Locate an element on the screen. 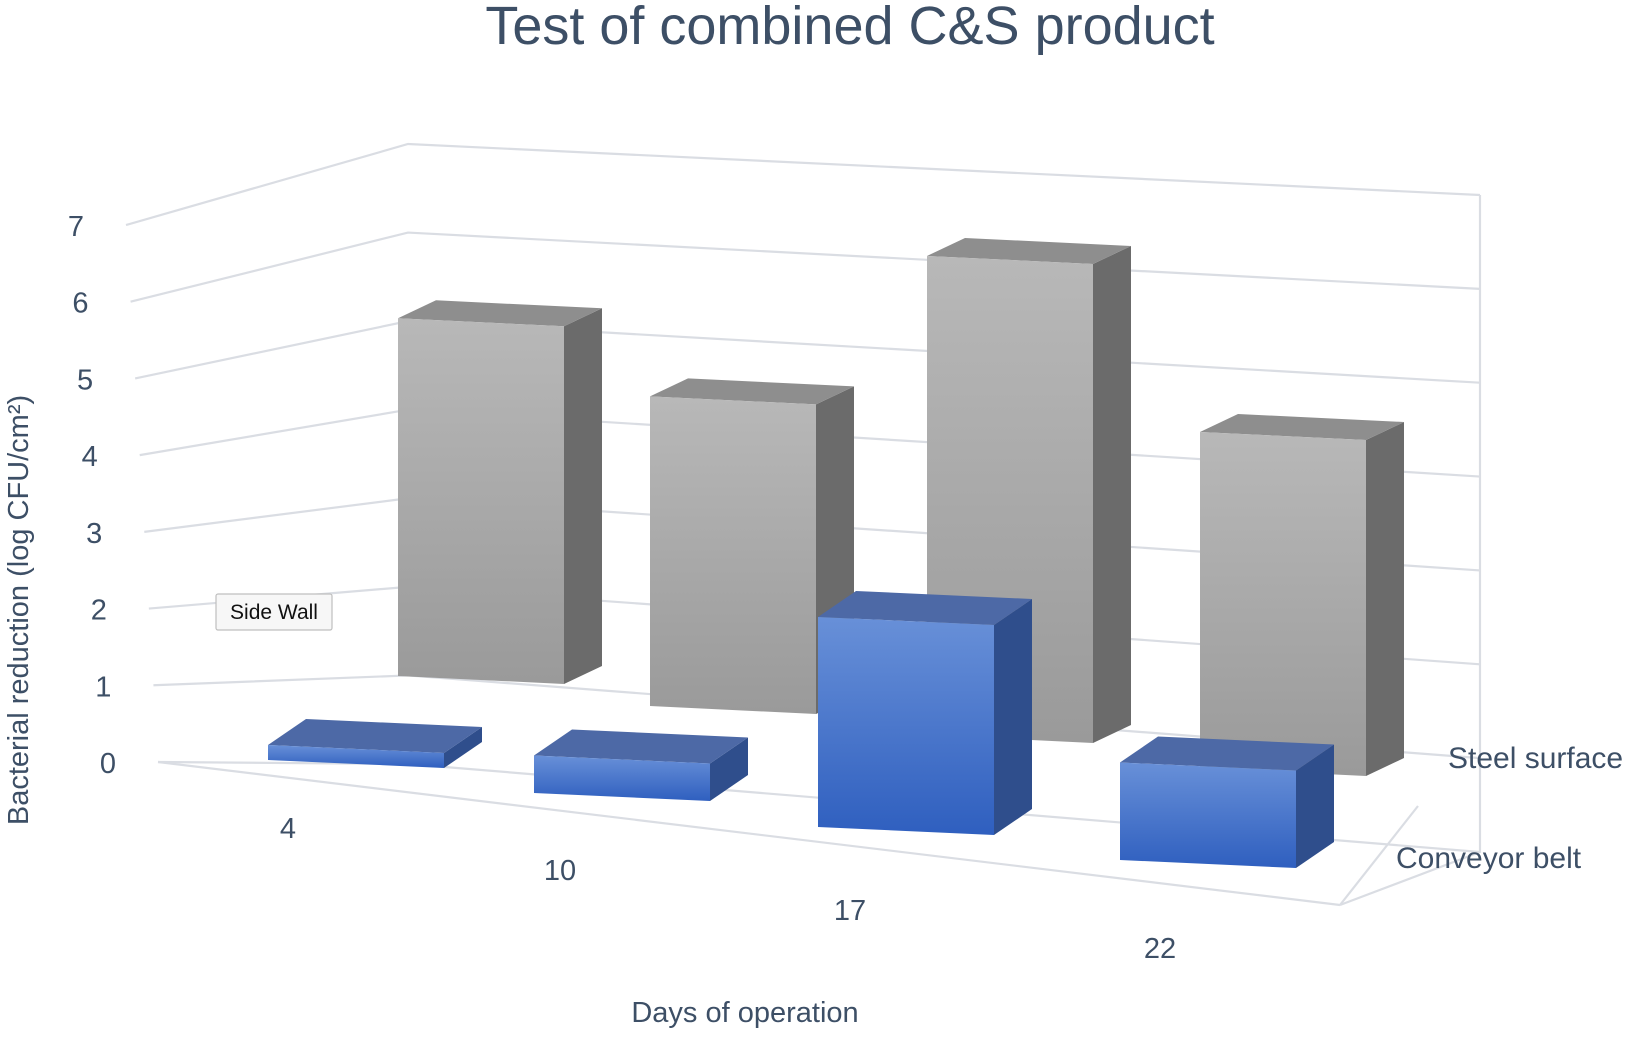 This screenshot has height=1038, width=1640. y-tick-label: 6 is located at coordinates (80, 304).